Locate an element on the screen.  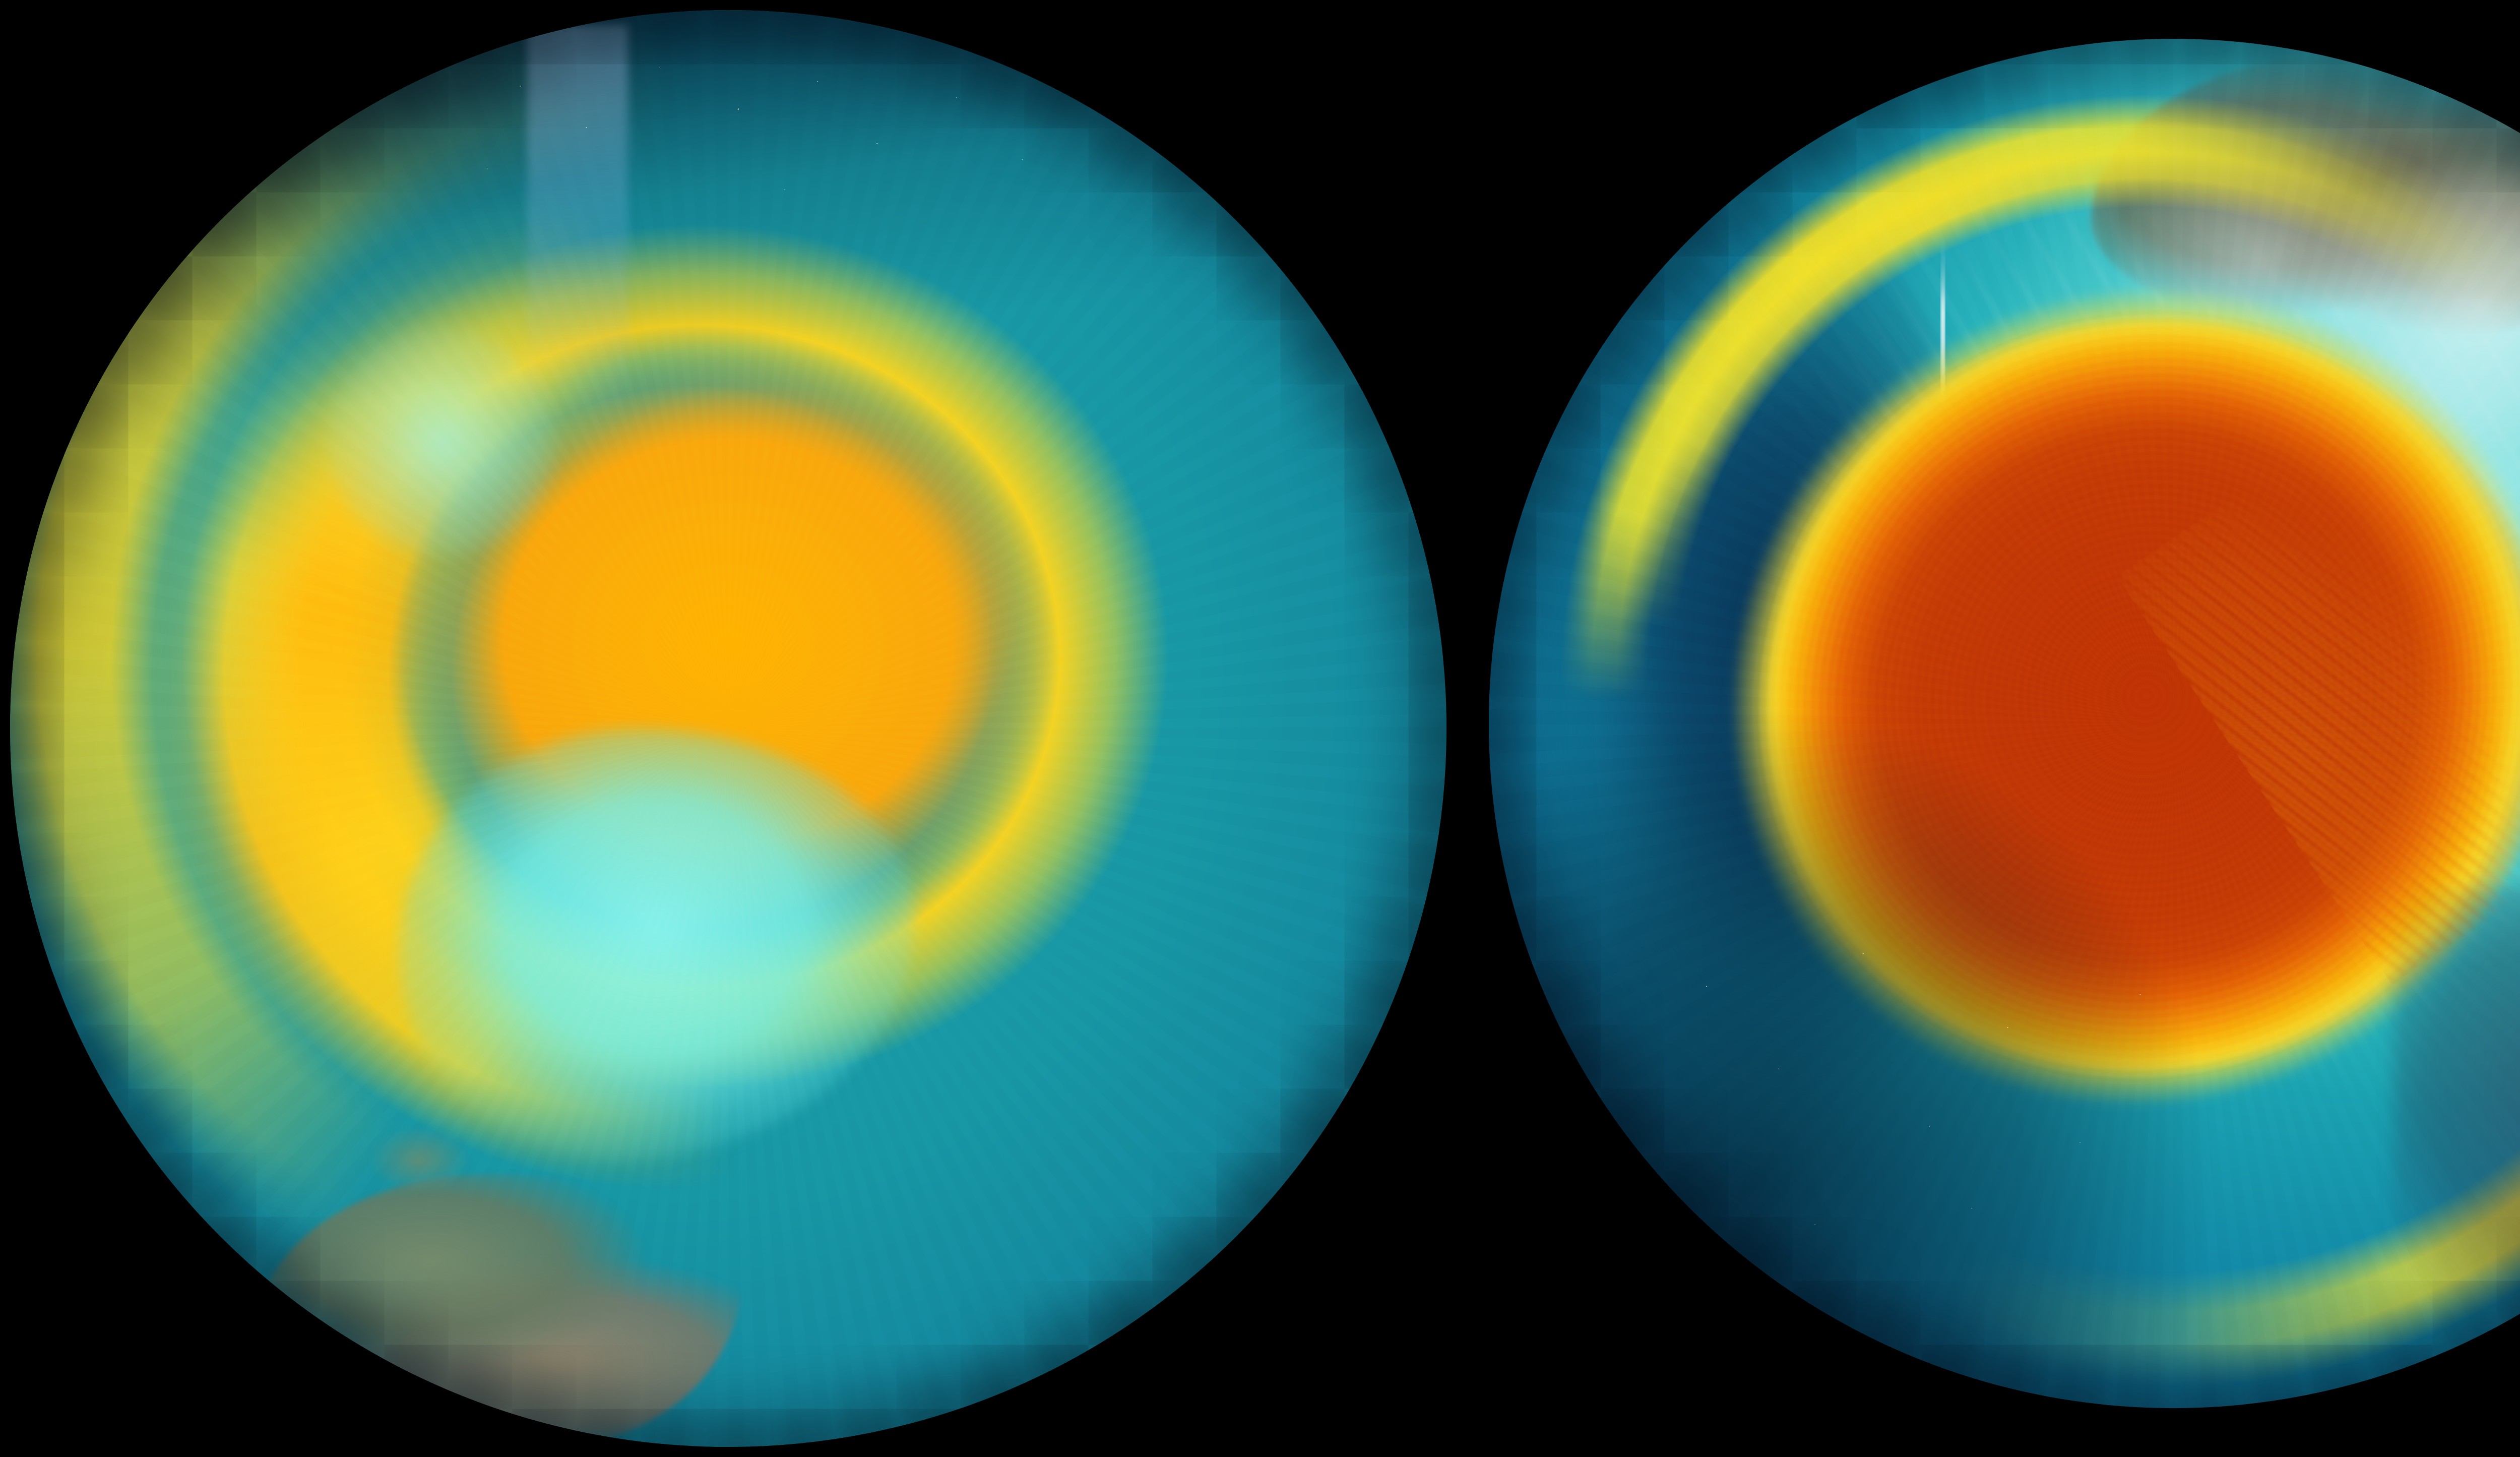
northern-terminator-wedge is located at coordinates (2456, 1134).